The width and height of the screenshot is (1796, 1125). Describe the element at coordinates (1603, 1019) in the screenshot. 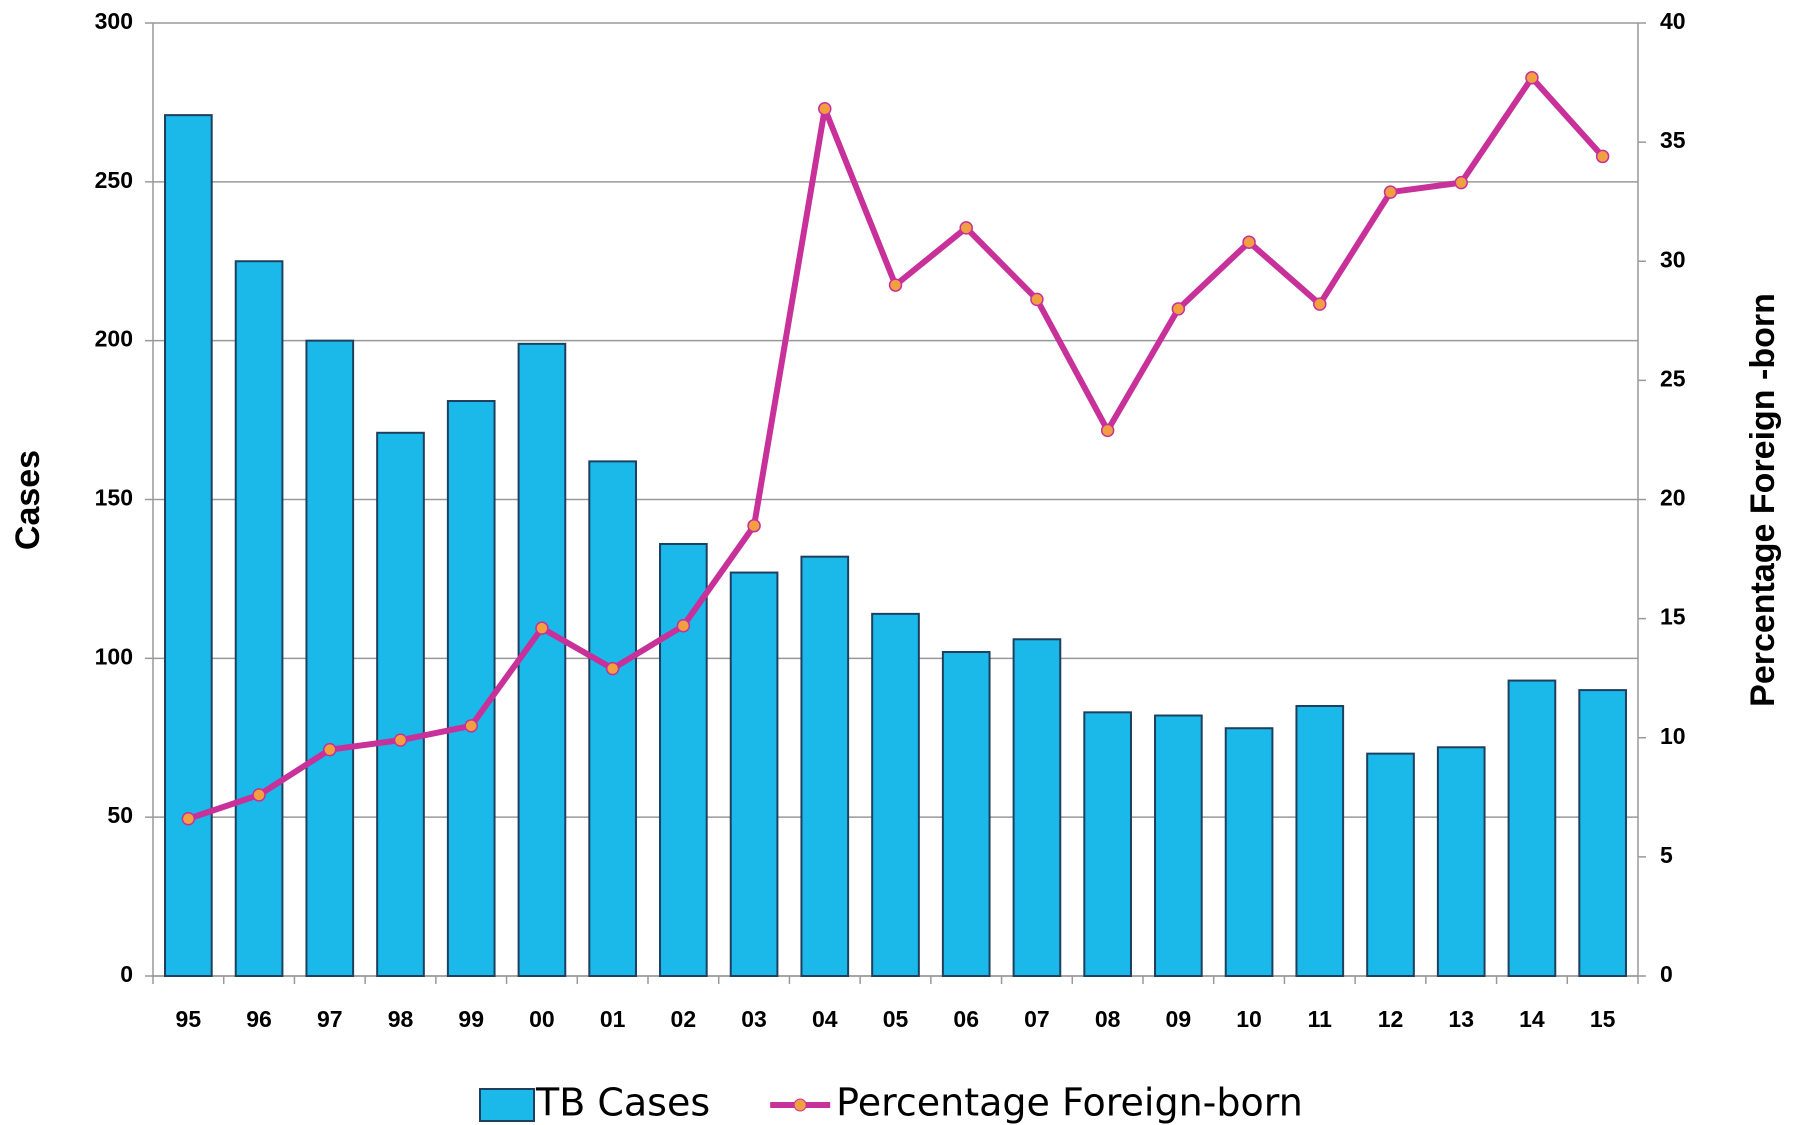

I see `x-tick-label: 15` at that location.